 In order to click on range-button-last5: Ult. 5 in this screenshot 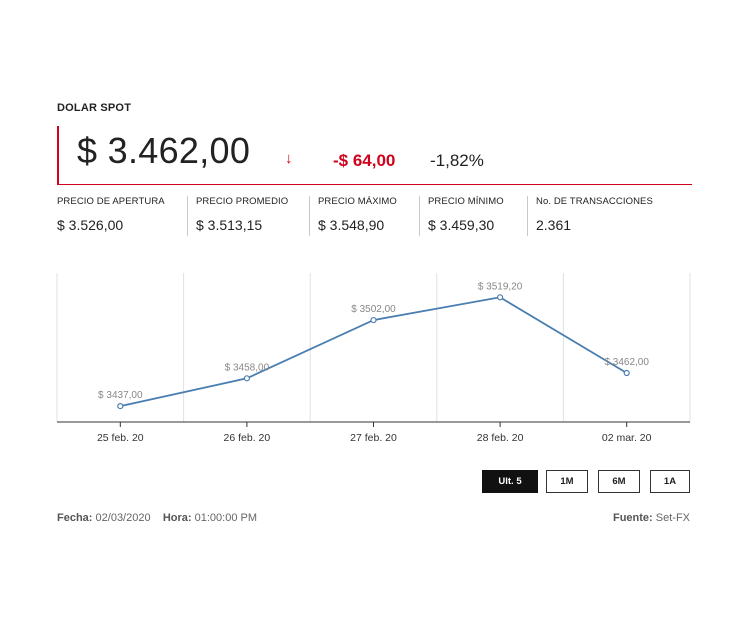, I will do `click(510, 481)`.